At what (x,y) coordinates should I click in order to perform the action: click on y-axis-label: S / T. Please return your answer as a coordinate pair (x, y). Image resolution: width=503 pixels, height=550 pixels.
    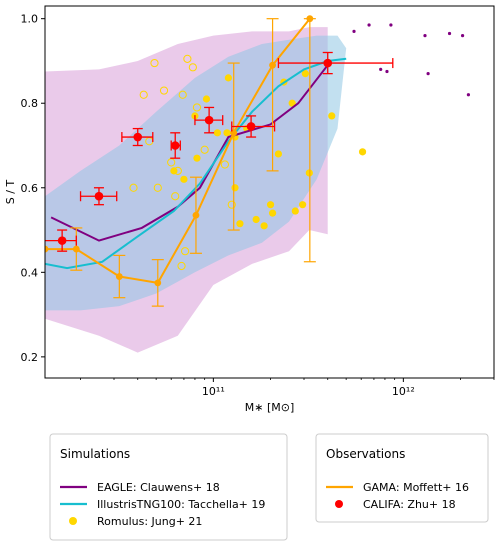
    Looking at the image, I should click on (10, 192).